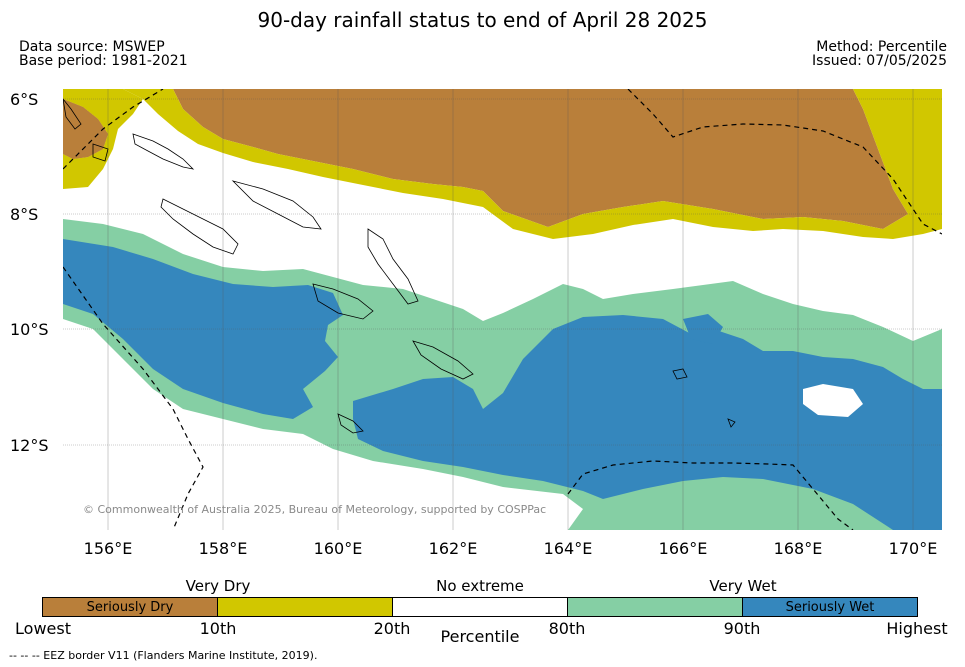 This screenshot has height=667, width=965. What do you see at coordinates (223, 548) in the screenshot?
I see `lon-tick-label: 158°E` at bounding box center [223, 548].